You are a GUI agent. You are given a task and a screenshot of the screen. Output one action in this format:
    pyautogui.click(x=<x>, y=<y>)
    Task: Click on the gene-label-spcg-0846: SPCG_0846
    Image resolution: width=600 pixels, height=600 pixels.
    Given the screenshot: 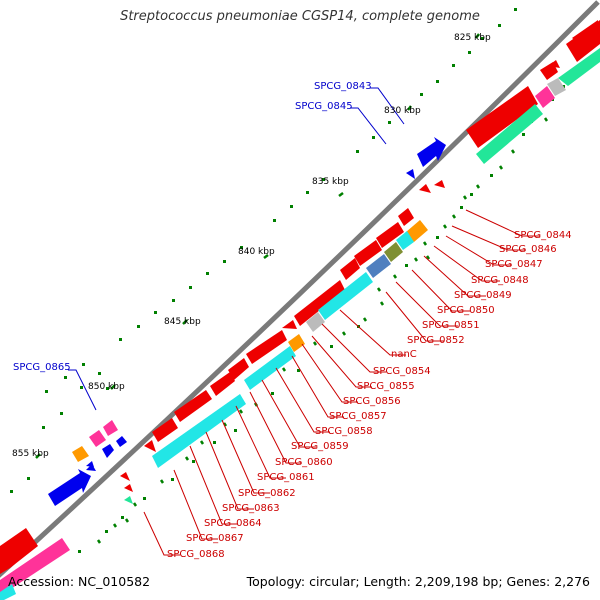 What is the action you would take?
    pyautogui.click(x=528, y=249)
    